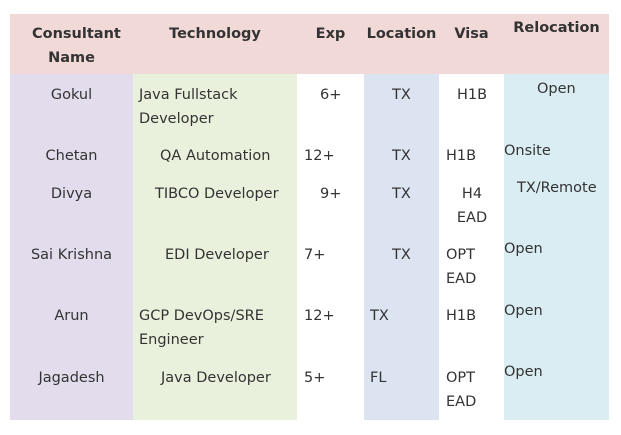  Describe the element at coordinates (330, 247) in the screenshot. I see `exp-column-background` at that location.